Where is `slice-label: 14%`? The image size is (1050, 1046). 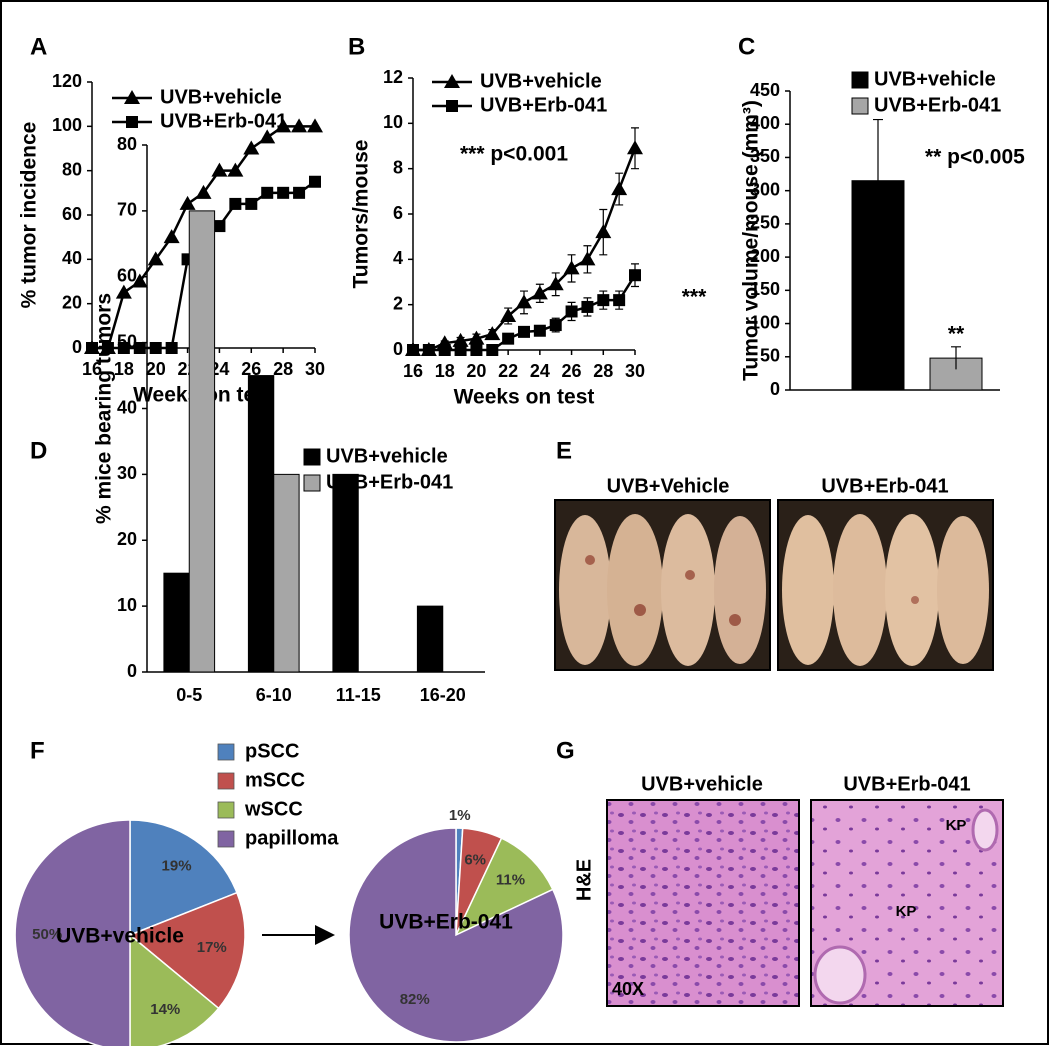
slice-label: 14% is located at coordinates (165, 1009).